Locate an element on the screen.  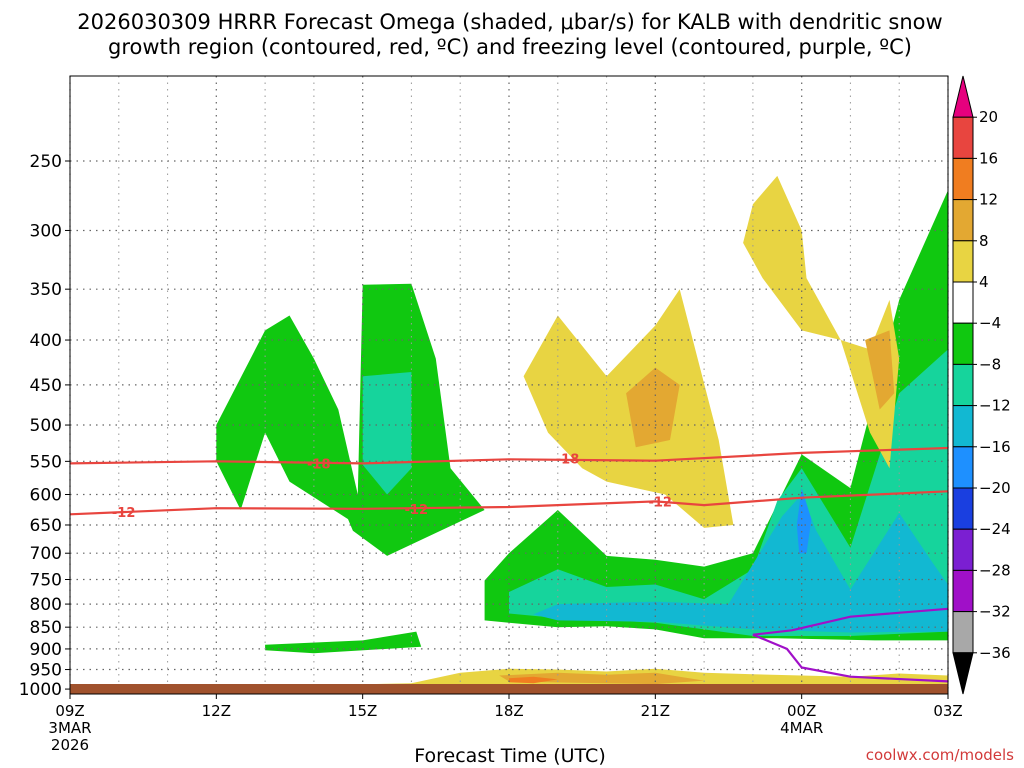
colorbar-label: −20 is located at coordinates (995, 488).